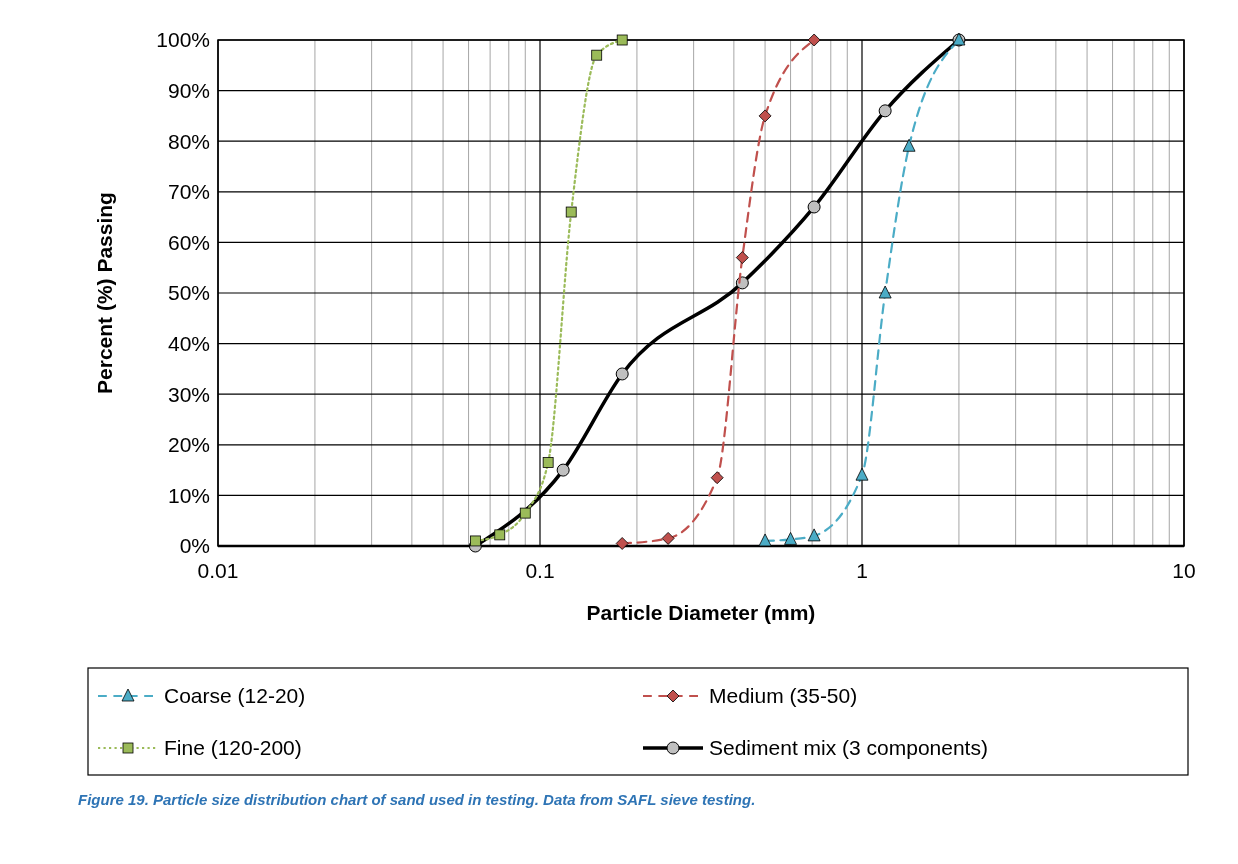 The width and height of the screenshot is (1238, 864). Describe the element at coordinates (862, 570) in the screenshot. I see `x-tick-label: 1` at that location.